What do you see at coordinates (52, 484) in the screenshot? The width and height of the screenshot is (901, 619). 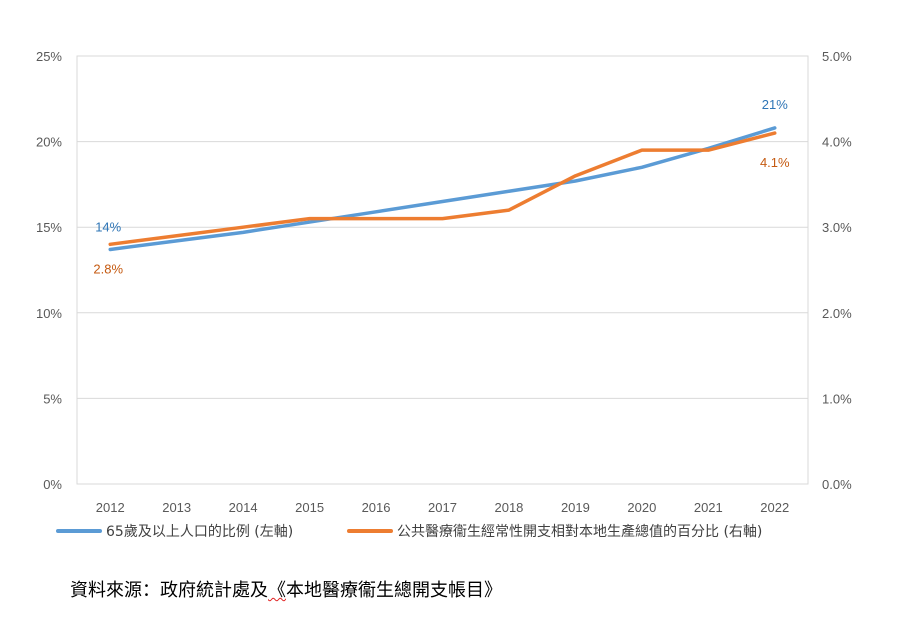 I see `left-tick-label: 0%` at bounding box center [52, 484].